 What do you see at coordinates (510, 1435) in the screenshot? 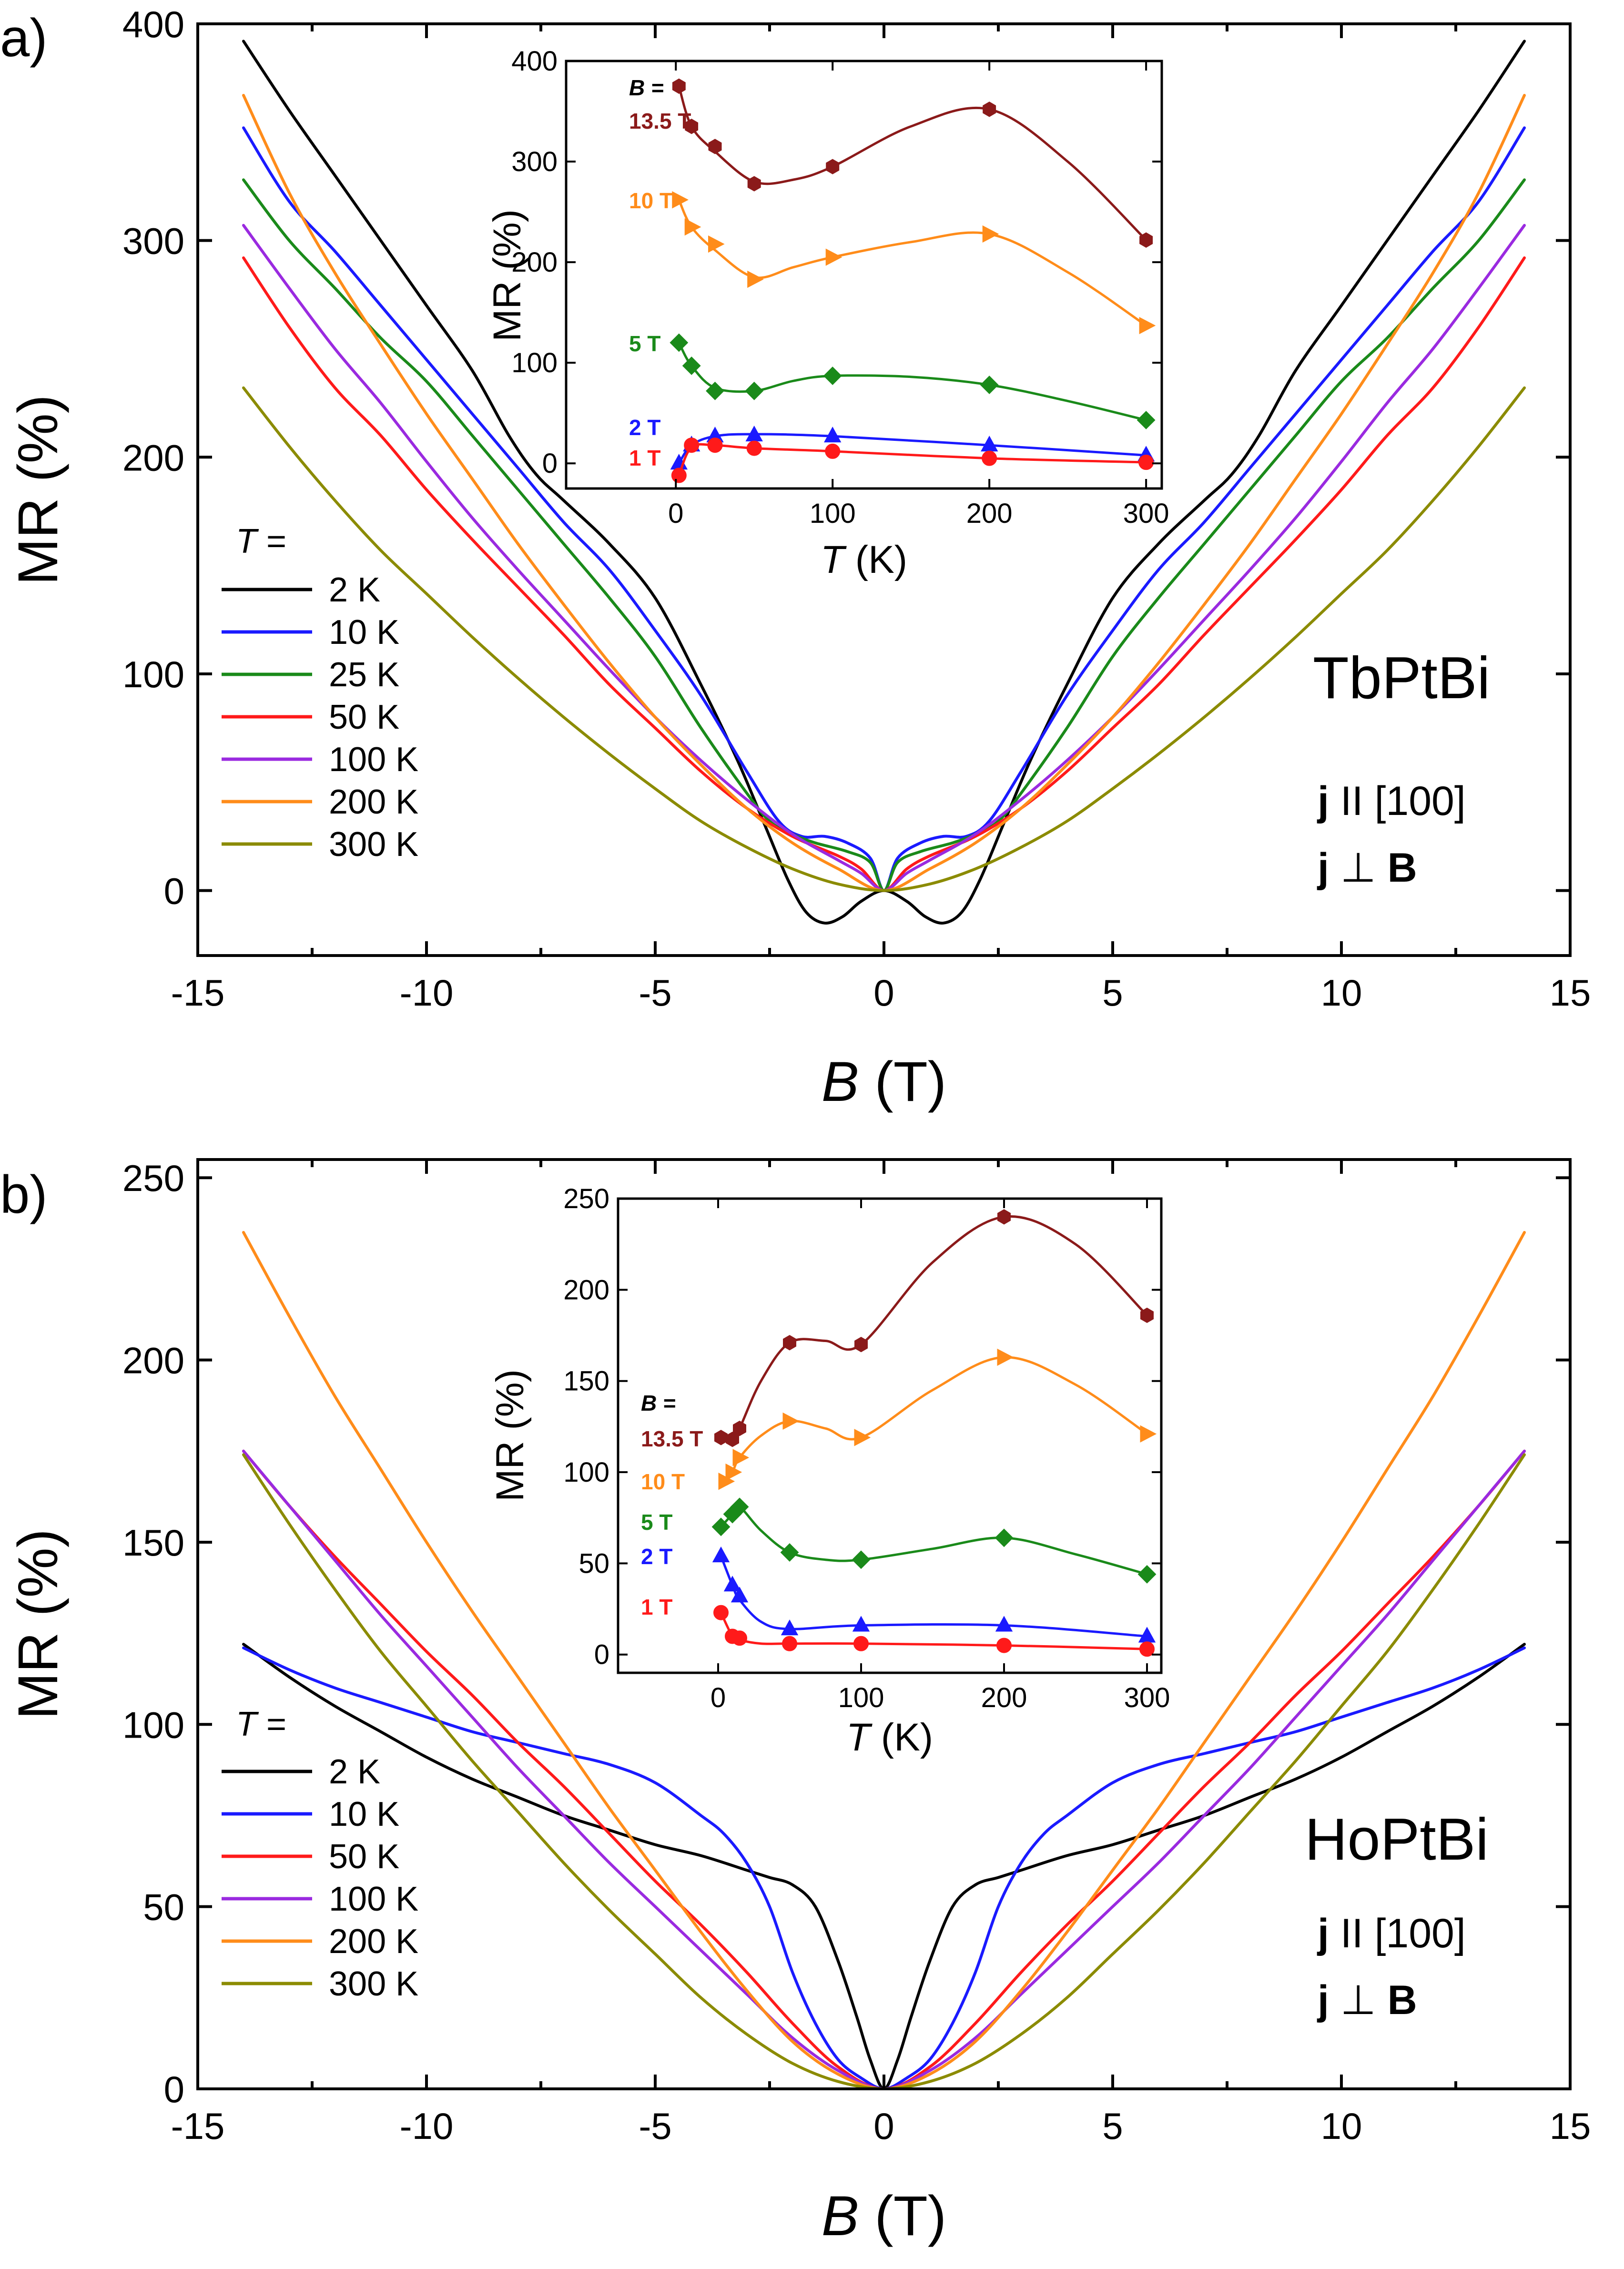
I see `panel-b-inset-ylabel: MR (%)` at bounding box center [510, 1435].